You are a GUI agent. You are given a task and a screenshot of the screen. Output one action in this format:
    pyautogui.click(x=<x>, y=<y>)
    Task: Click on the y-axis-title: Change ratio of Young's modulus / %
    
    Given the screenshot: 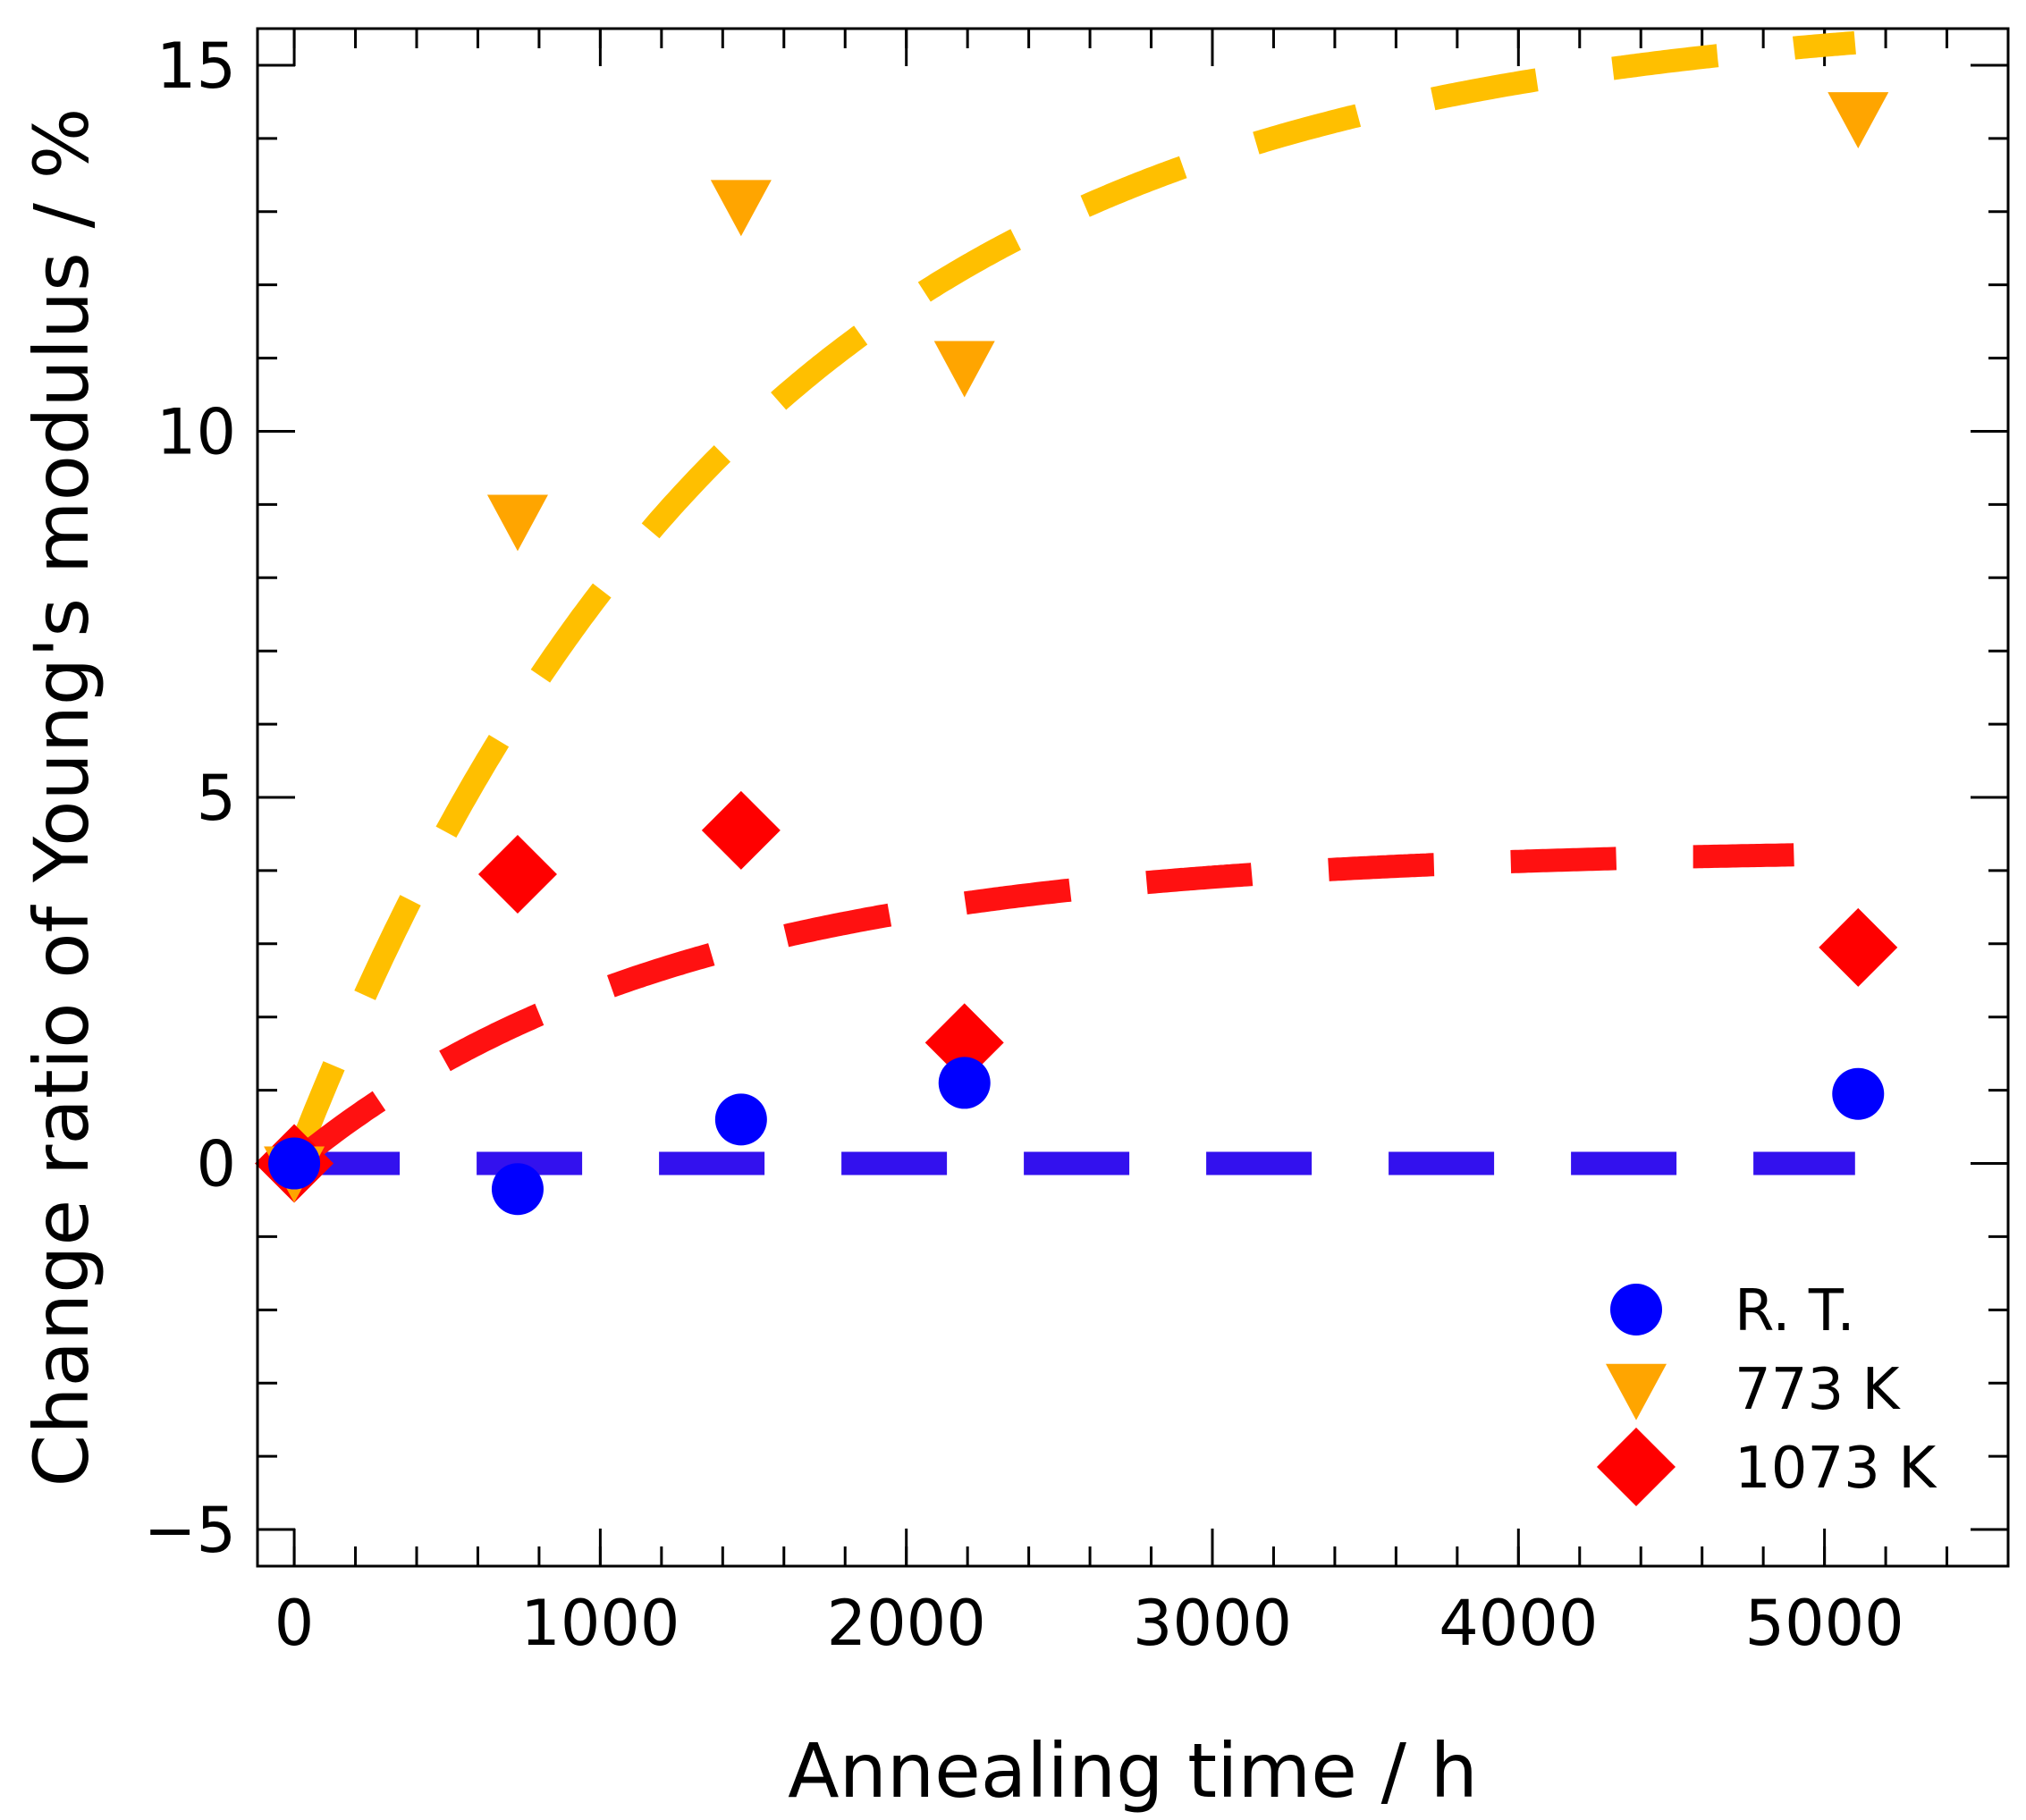 What is the action you would take?
    pyautogui.click(x=62, y=797)
    